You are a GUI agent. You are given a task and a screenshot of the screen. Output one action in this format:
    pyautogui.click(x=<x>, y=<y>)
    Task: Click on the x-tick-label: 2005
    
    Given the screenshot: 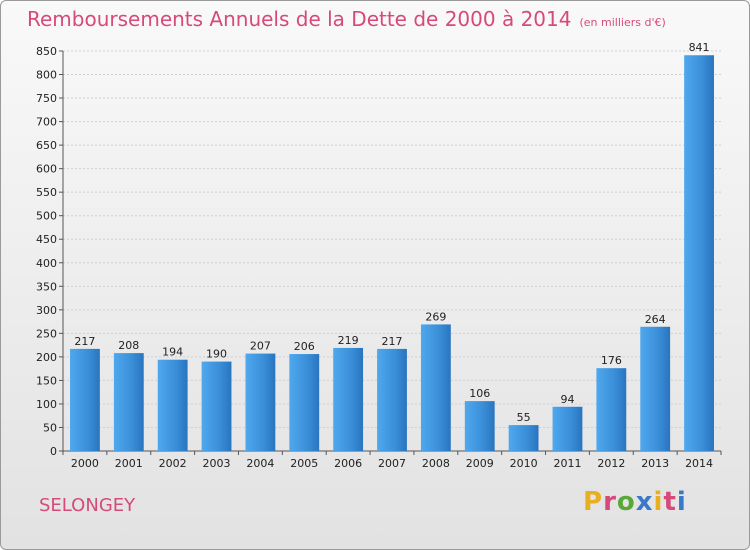 What is the action you would take?
    pyautogui.click(x=304, y=463)
    